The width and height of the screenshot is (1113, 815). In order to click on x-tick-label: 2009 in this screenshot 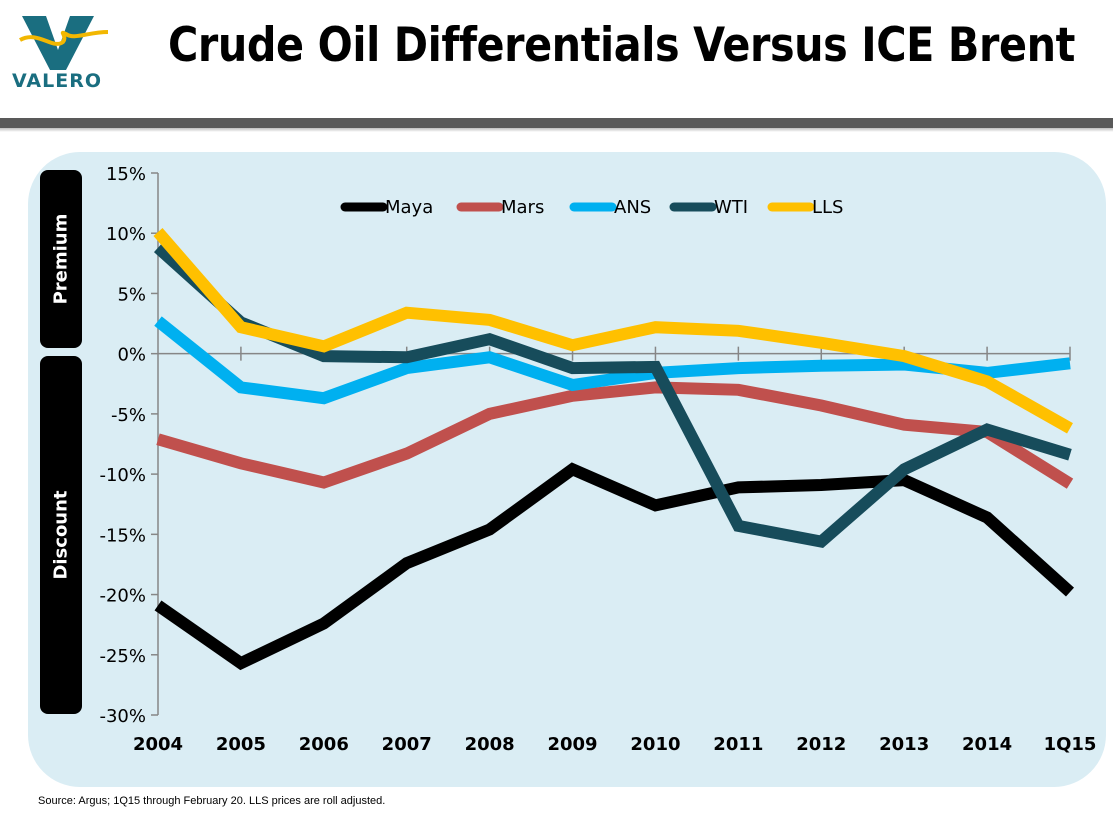, I will do `click(572, 744)`.